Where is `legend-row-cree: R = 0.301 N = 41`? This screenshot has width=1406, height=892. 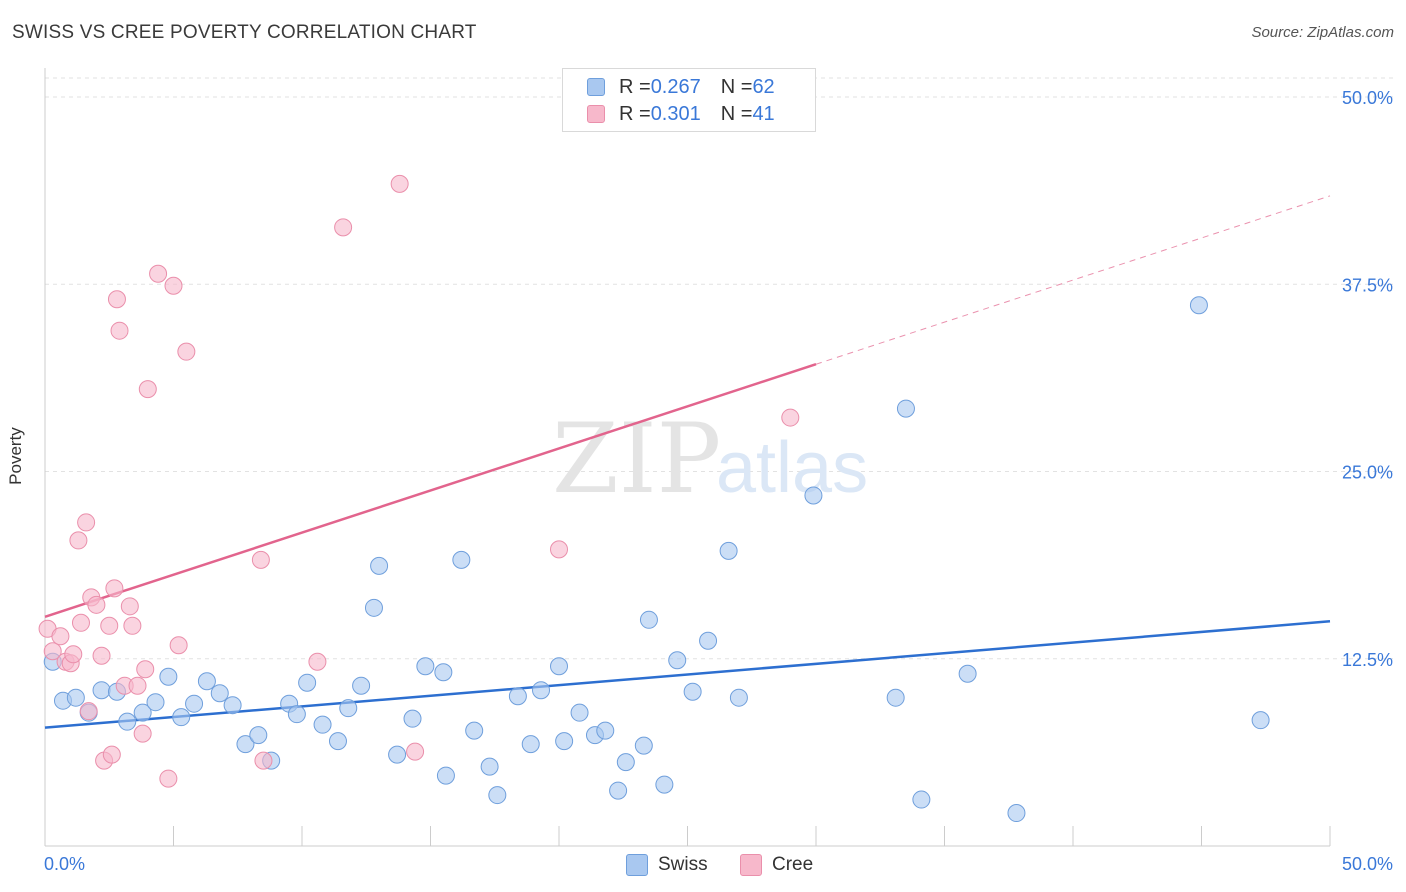 legend-row-cree: R = 0.301 N = 41 is located at coordinates (681, 114).